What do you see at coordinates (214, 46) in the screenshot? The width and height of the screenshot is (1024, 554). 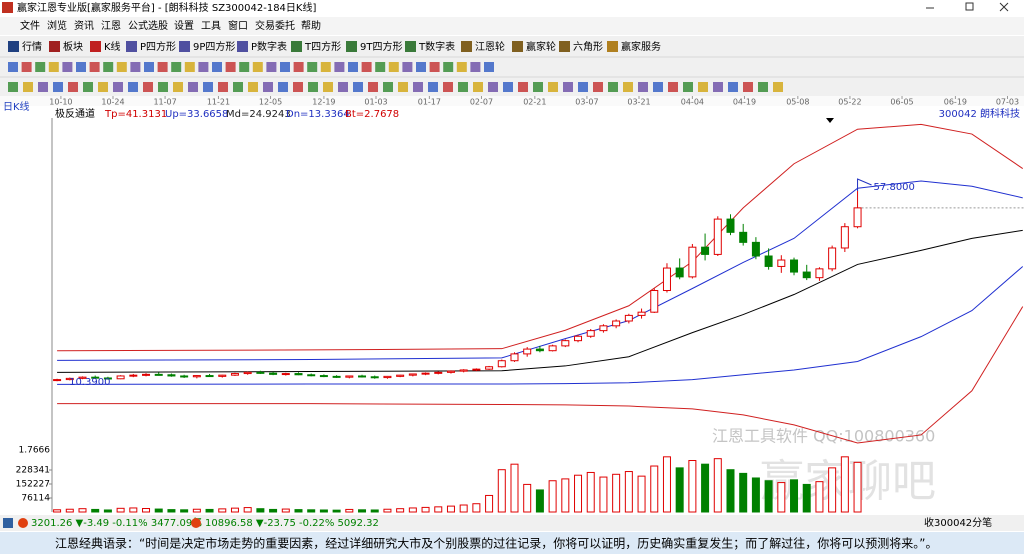 I see `toolbar-button: 9P四方形` at bounding box center [214, 46].